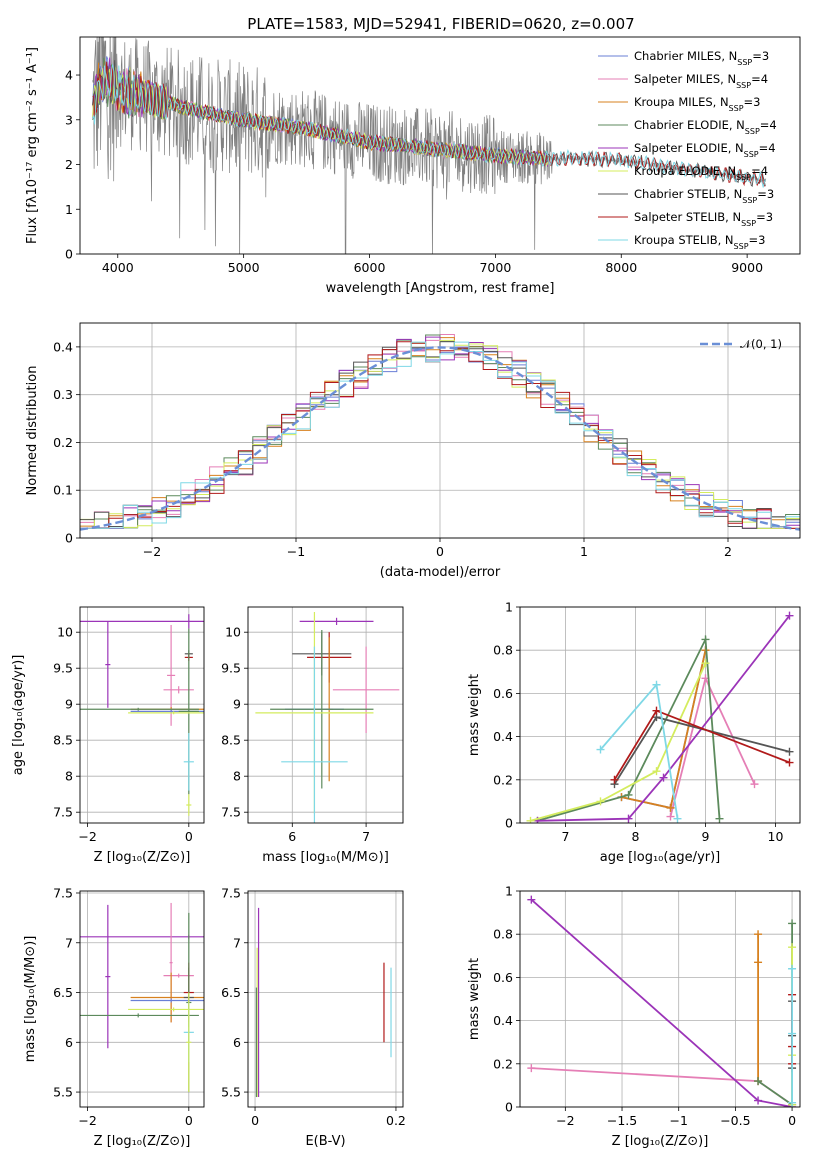  What do you see at coordinates (231, 1092) in the screenshot?
I see `y-tick-label: 5.5` at bounding box center [231, 1092].